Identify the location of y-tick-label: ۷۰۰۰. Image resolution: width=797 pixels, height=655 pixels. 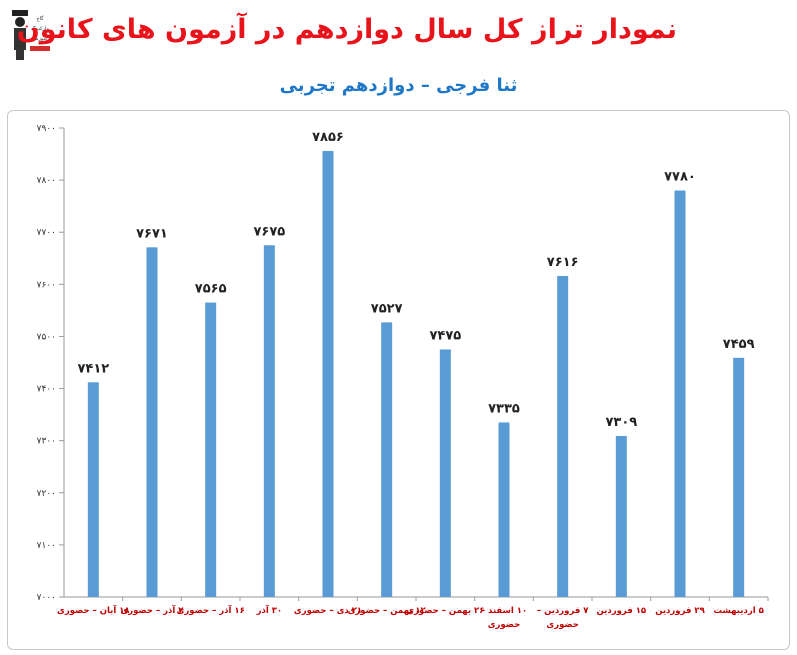
(46, 598).